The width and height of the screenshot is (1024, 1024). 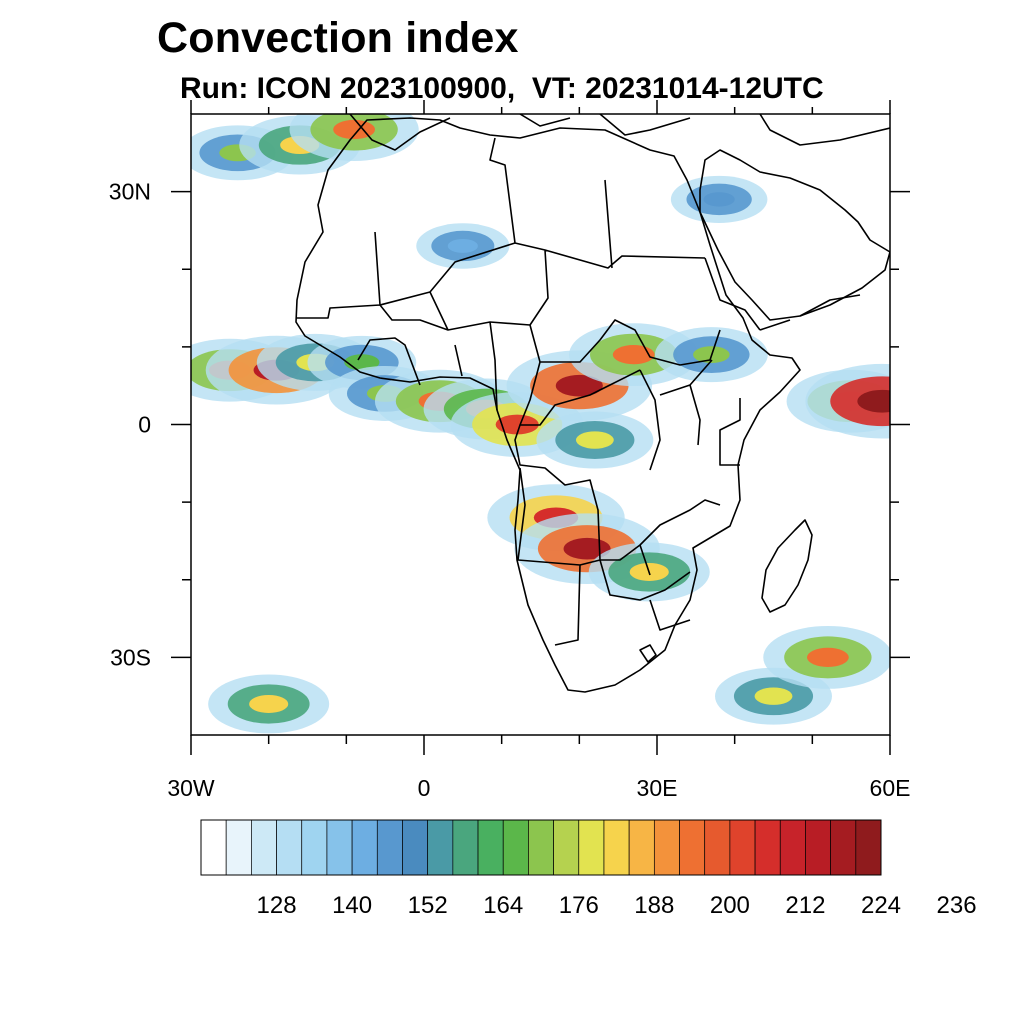 I want to click on colorbar-label: 176, so click(x=579, y=905).